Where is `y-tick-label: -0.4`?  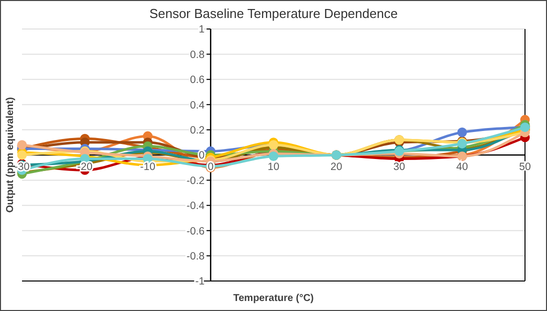 y-tick-label: -0.4 is located at coordinates (195, 206).